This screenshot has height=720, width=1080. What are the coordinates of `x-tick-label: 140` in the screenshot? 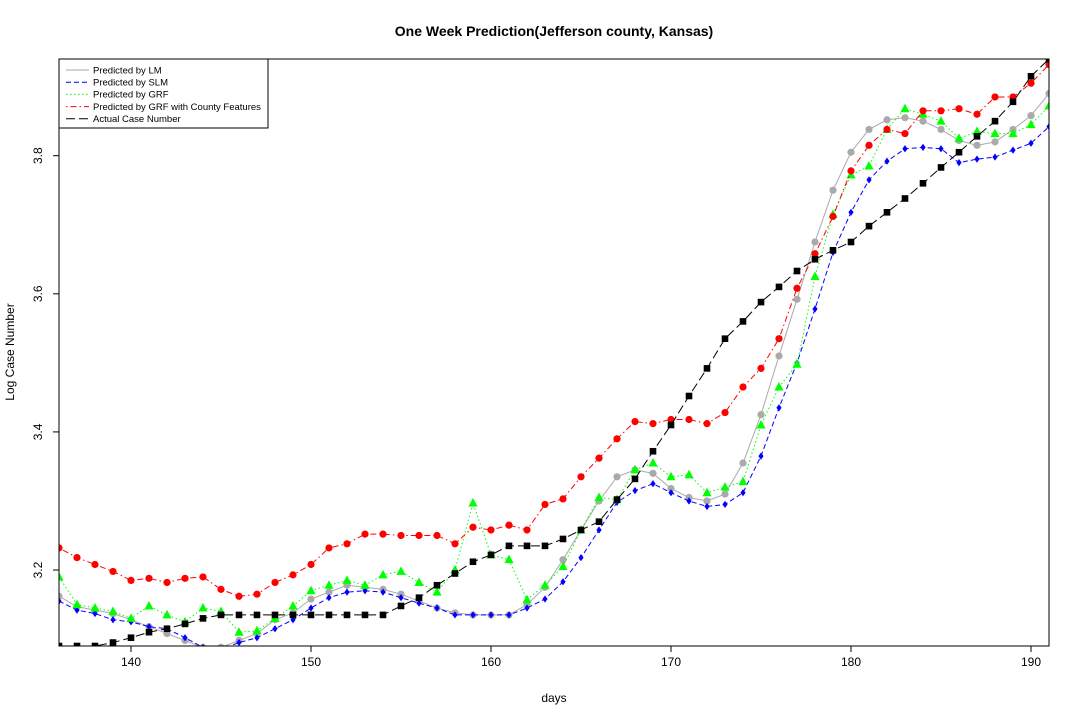 It's located at (131, 662).